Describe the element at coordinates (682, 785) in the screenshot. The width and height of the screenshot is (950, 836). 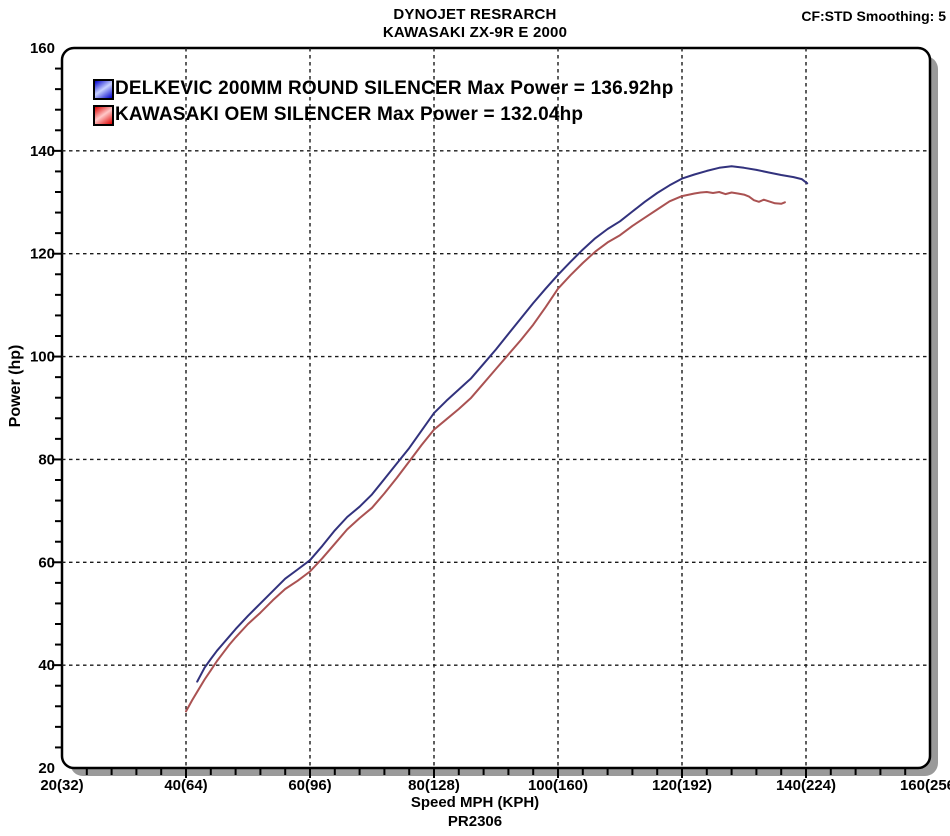
I see `x-tick-label: 120(192)` at that location.